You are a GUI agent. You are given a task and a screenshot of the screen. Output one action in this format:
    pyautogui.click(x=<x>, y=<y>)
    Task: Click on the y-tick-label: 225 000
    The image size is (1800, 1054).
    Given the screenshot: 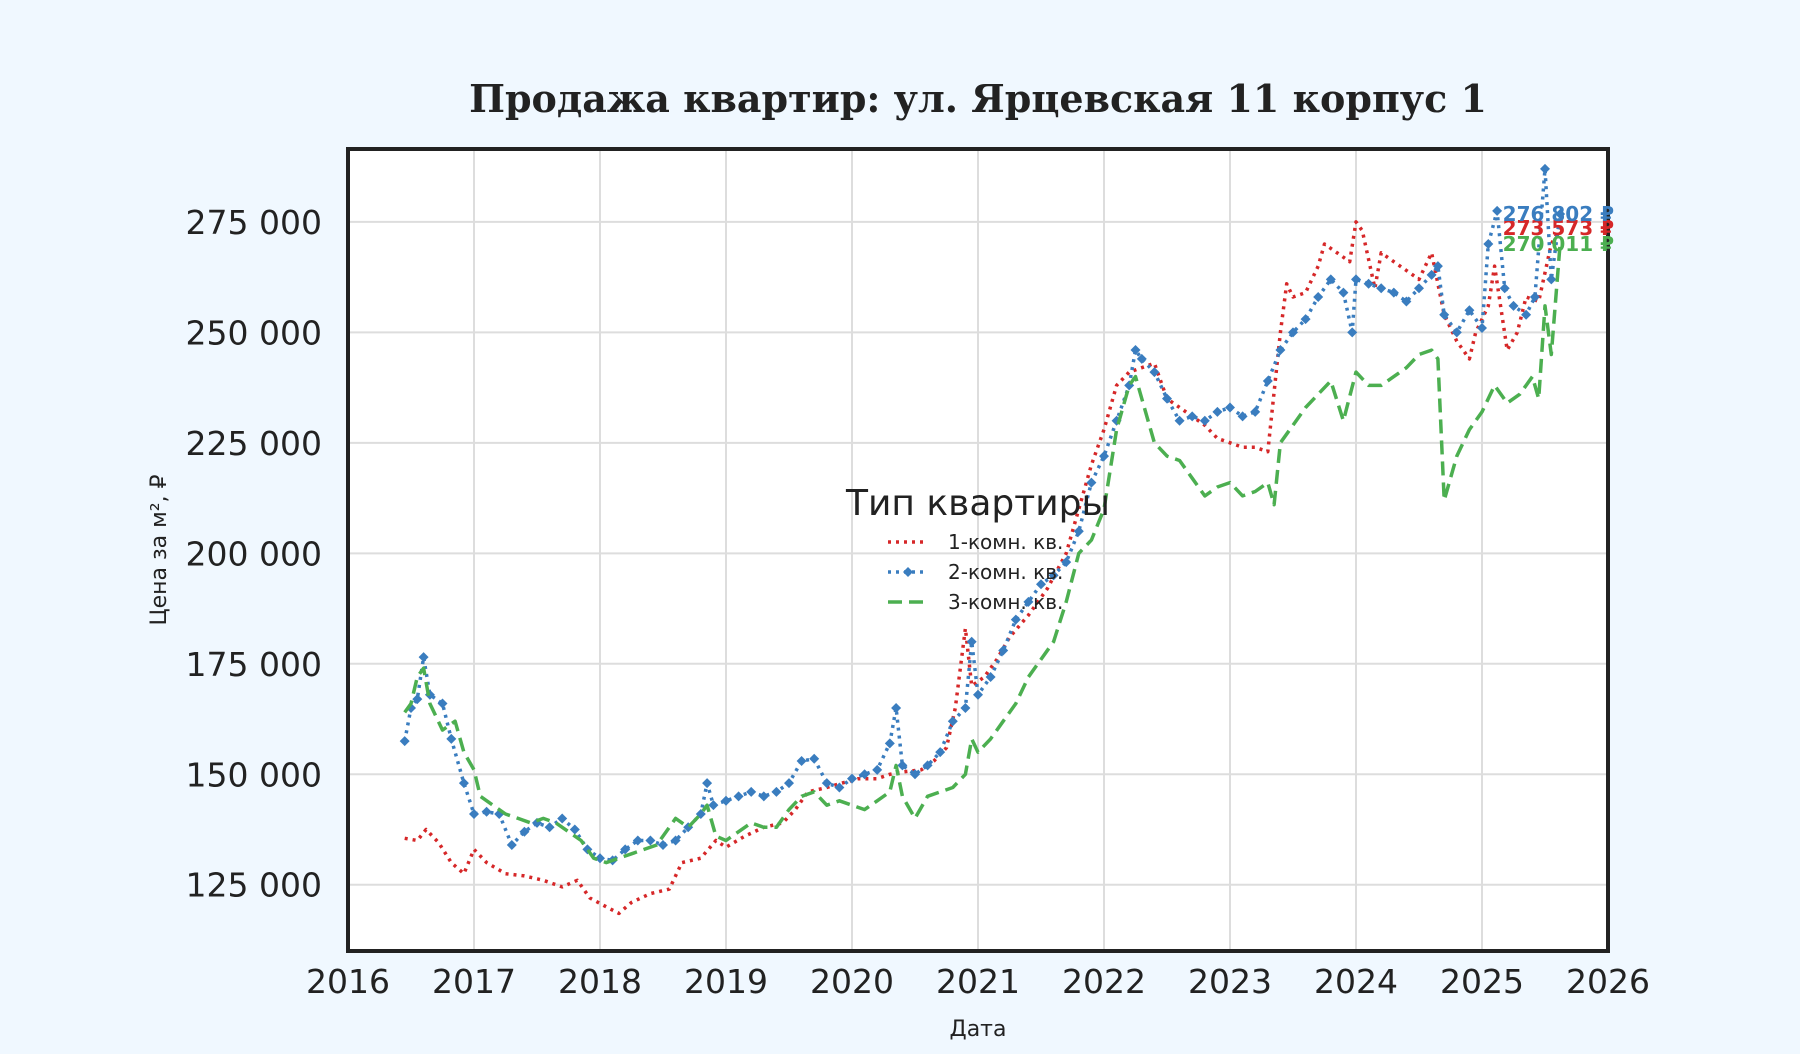 What is the action you would take?
    pyautogui.click(x=254, y=443)
    